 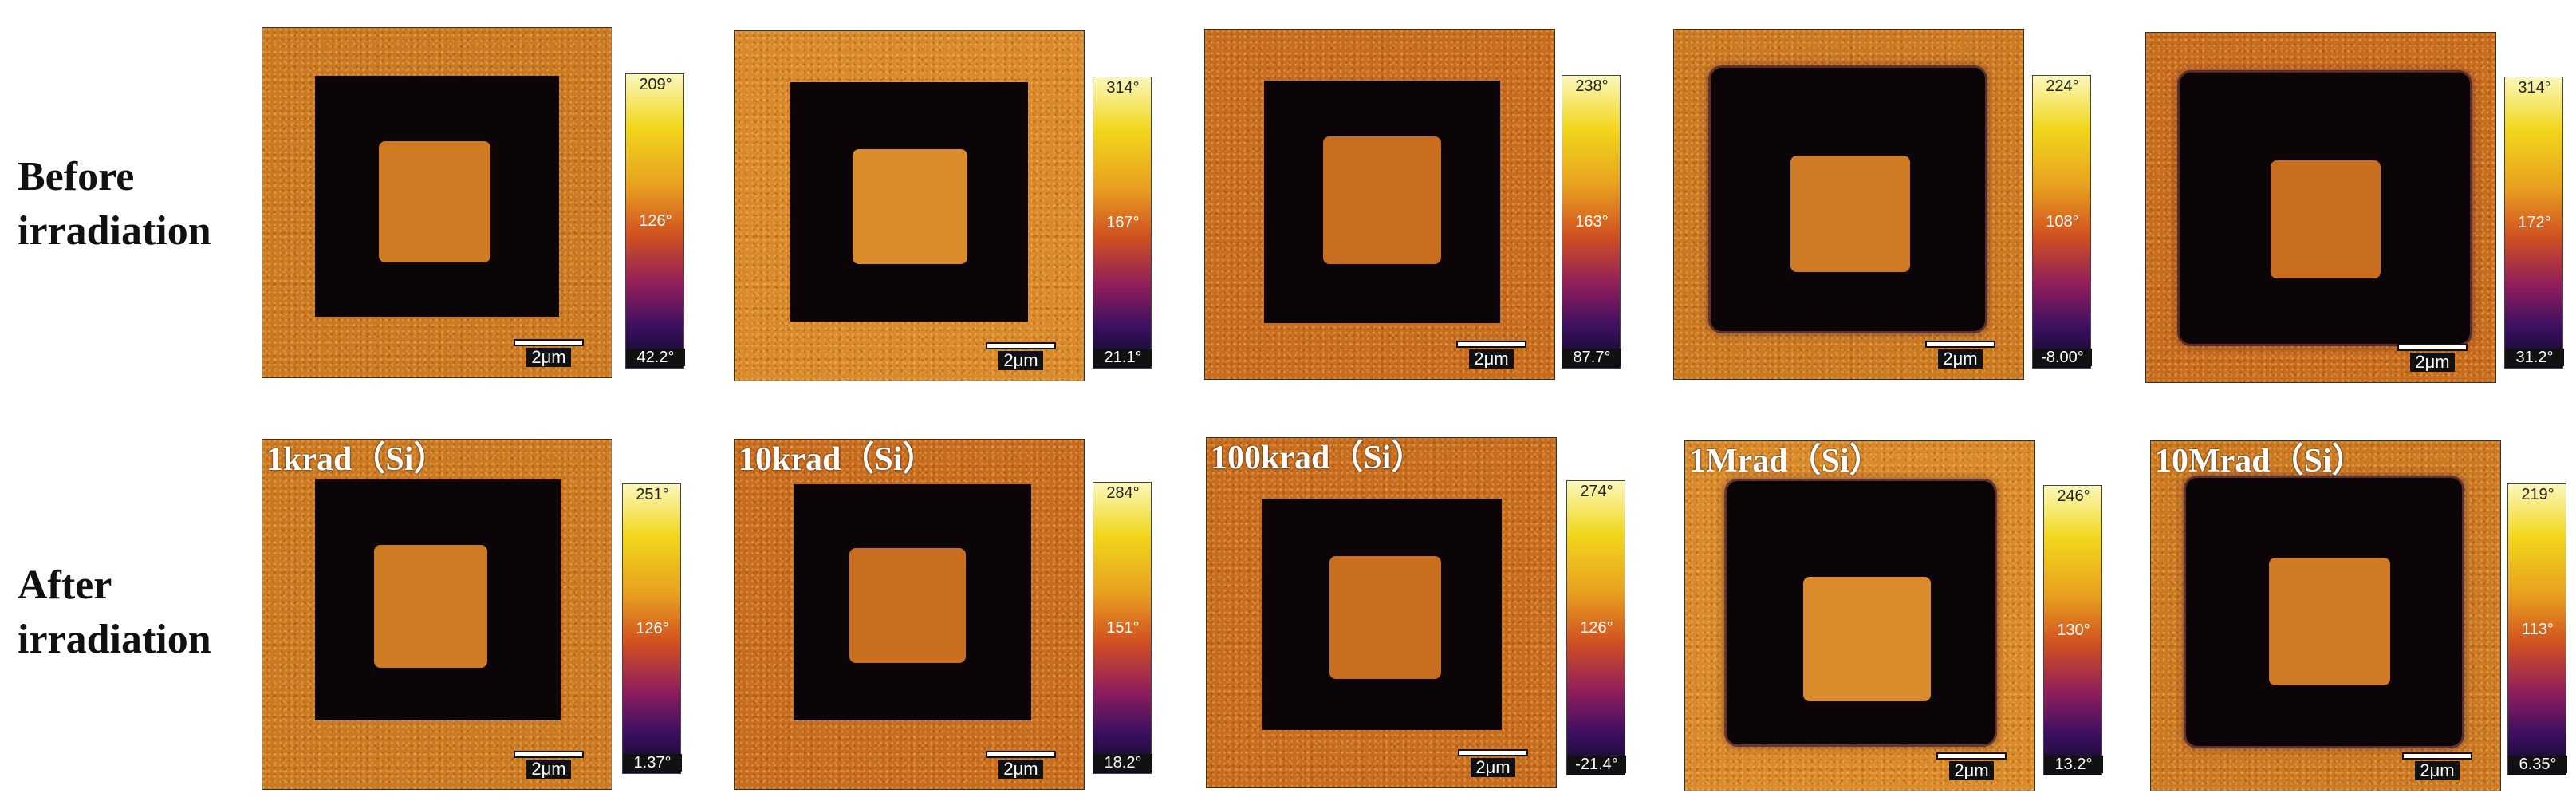 What do you see at coordinates (76, 176) in the screenshot?
I see `row-label-line: Before` at bounding box center [76, 176].